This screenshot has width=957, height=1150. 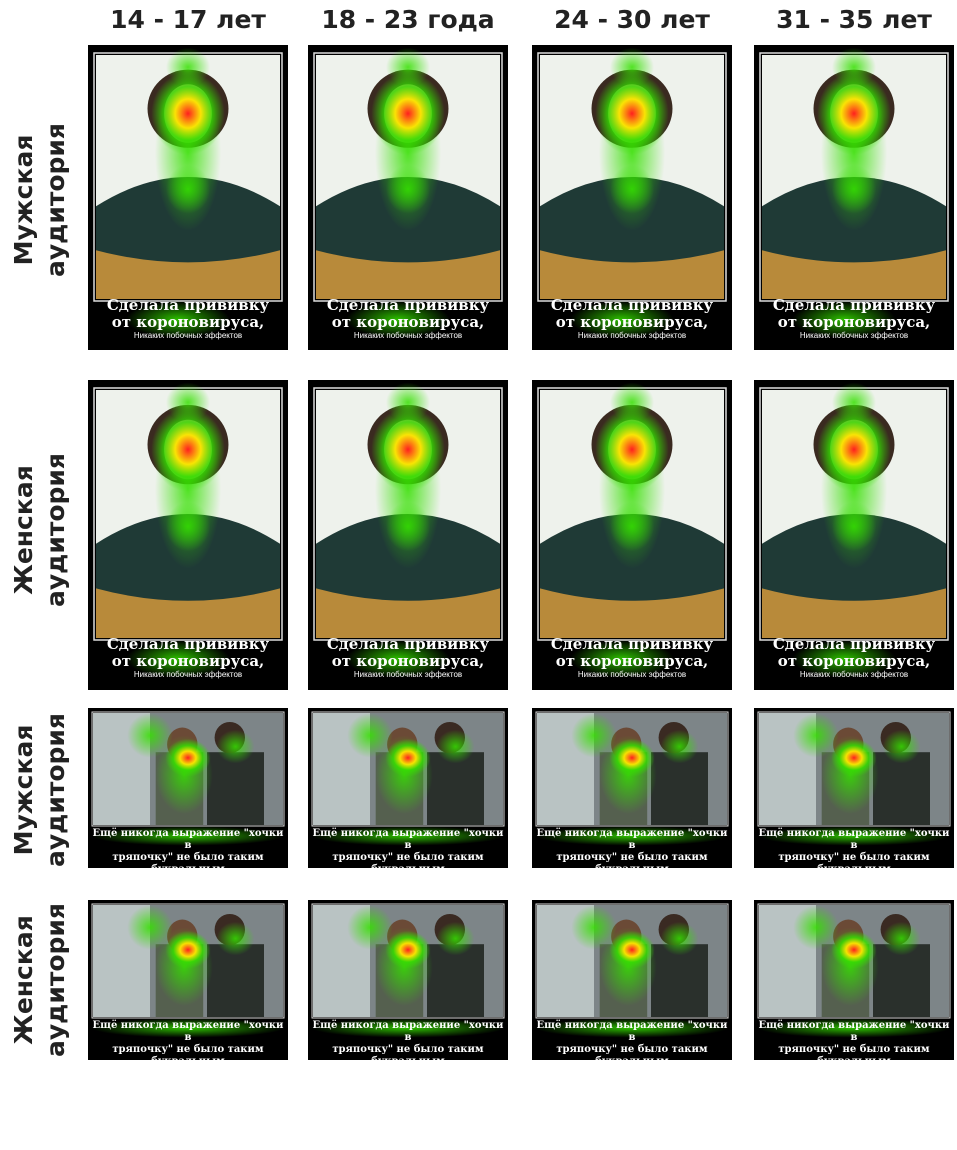 What do you see at coordinates (632, 19) in the screenshot?
I see `column-header-3: 24 - 30 лет` at bounding box center [632, 19].